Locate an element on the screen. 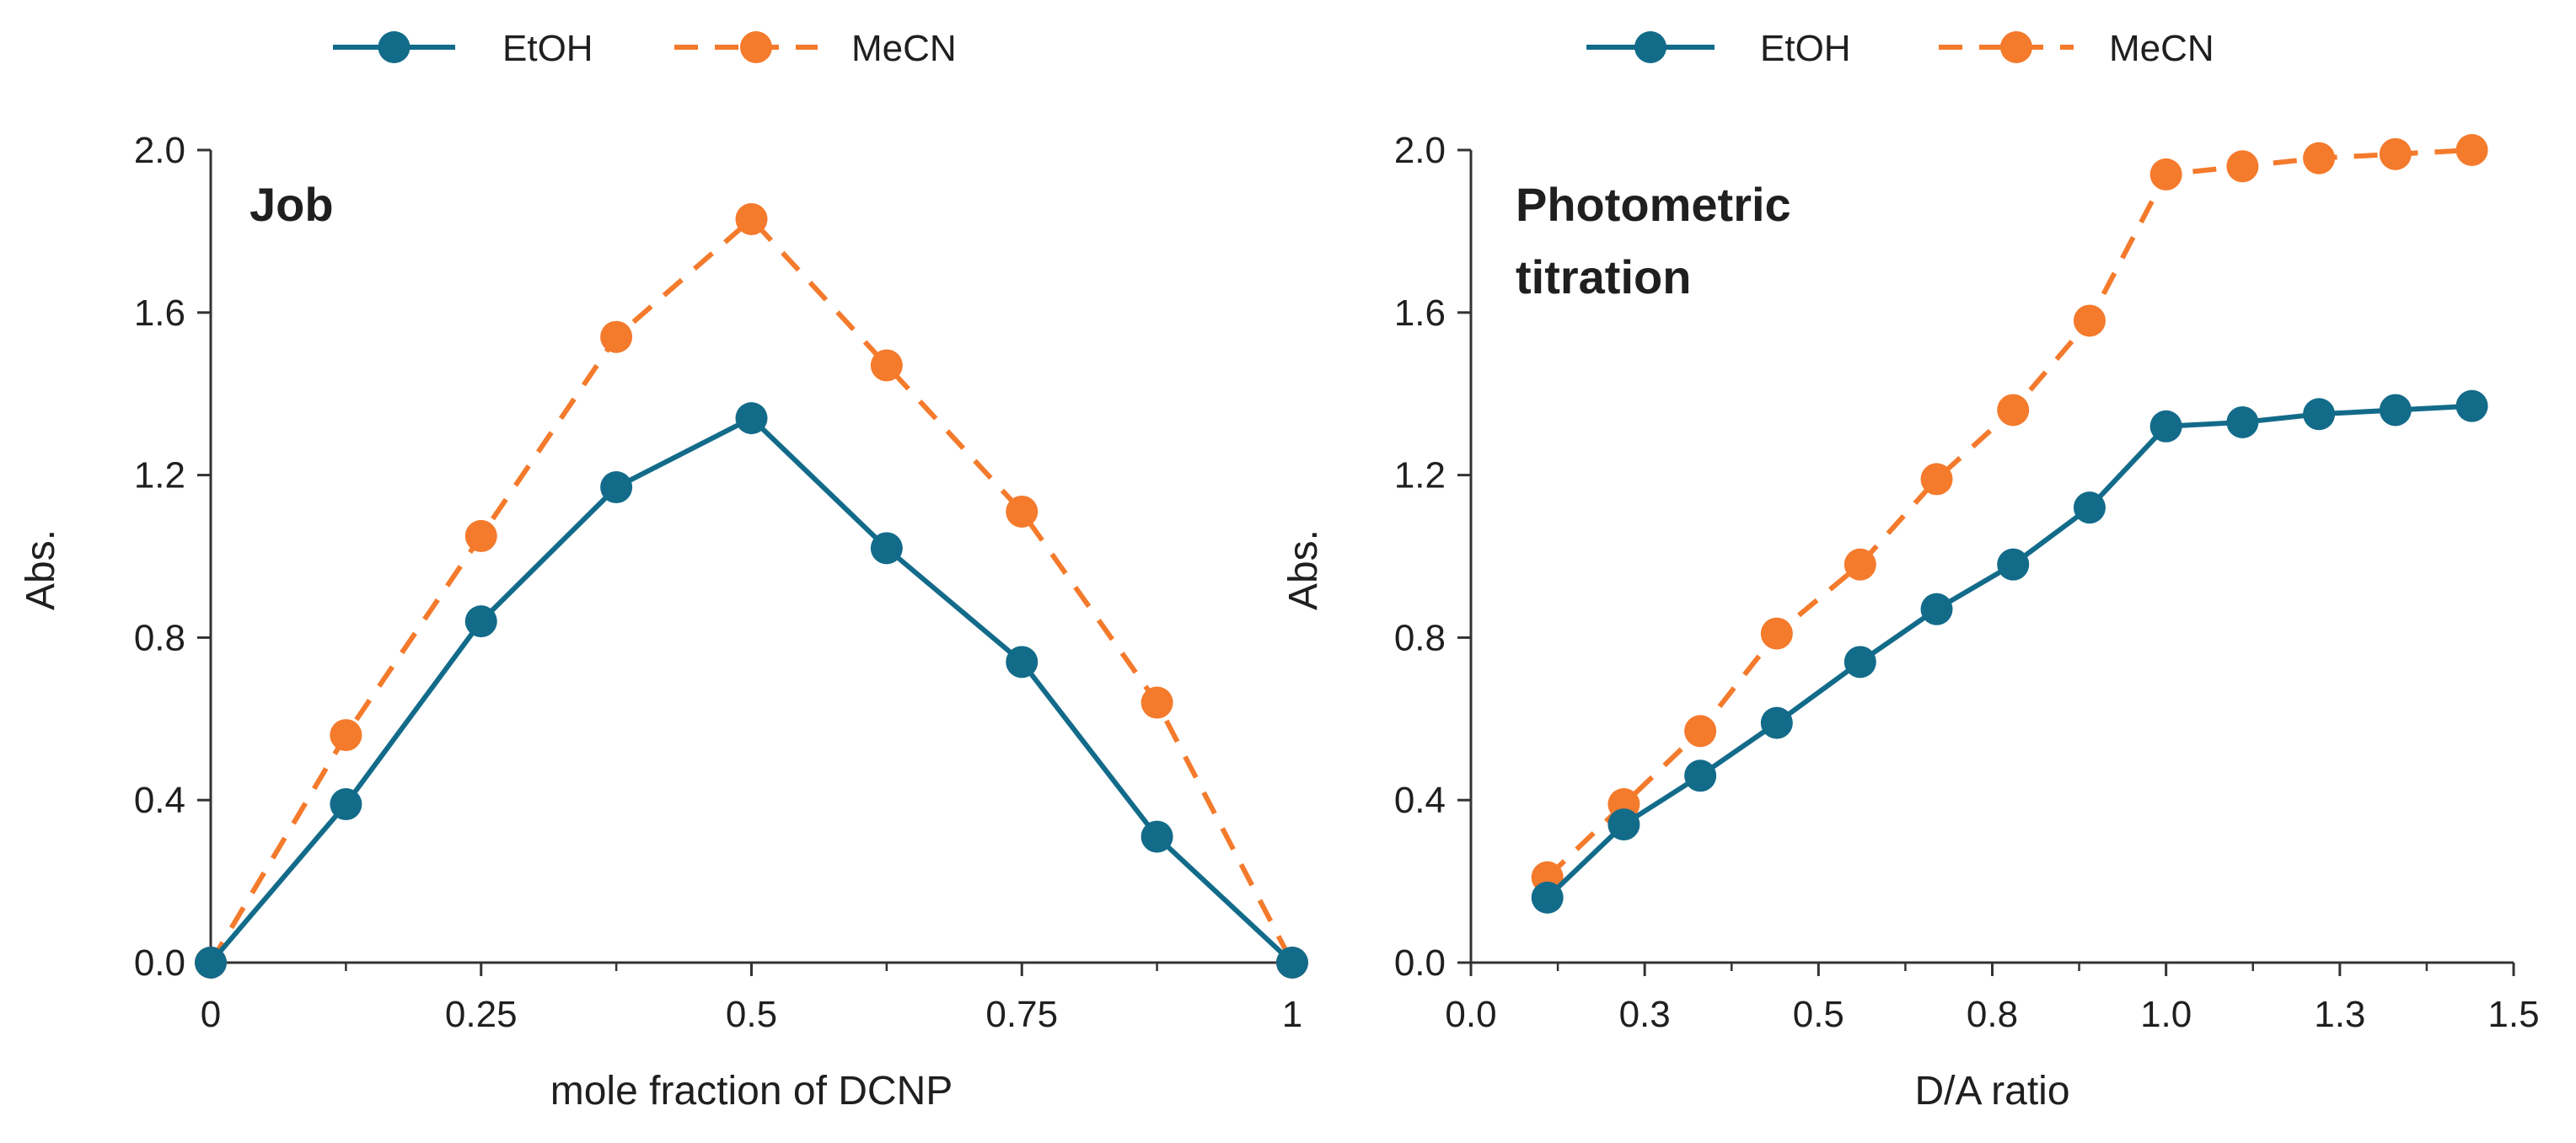  chart-title: Job is located at coordinates (292, 204).